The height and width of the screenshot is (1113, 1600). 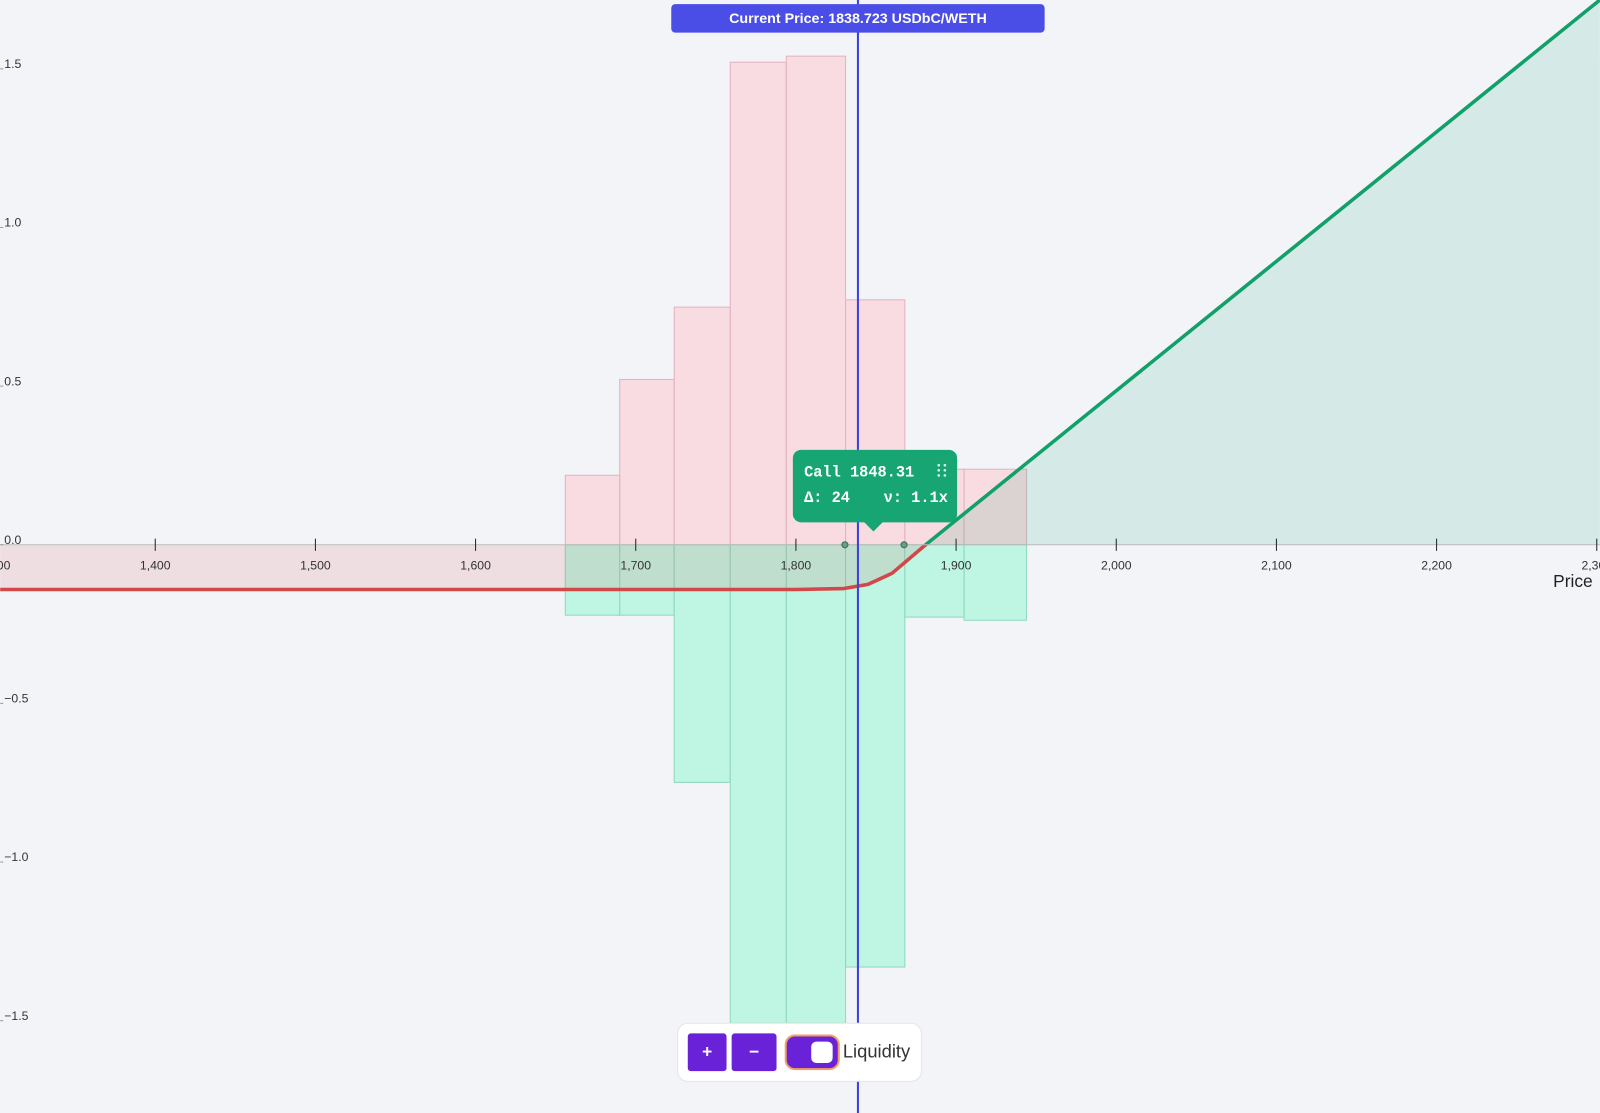 I want to click on y-tick-label: 0.0, so click(x=12, y=540).